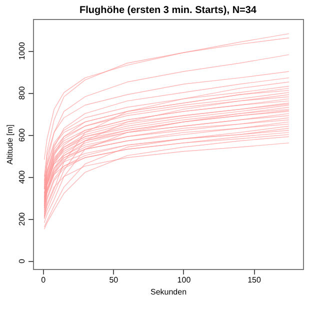 This screenshot has height=320, width=320. What do you see at coordinates (114, 280) in the screenshot?
I see `x-tick-label: 50` at bounding box center [114, 280].